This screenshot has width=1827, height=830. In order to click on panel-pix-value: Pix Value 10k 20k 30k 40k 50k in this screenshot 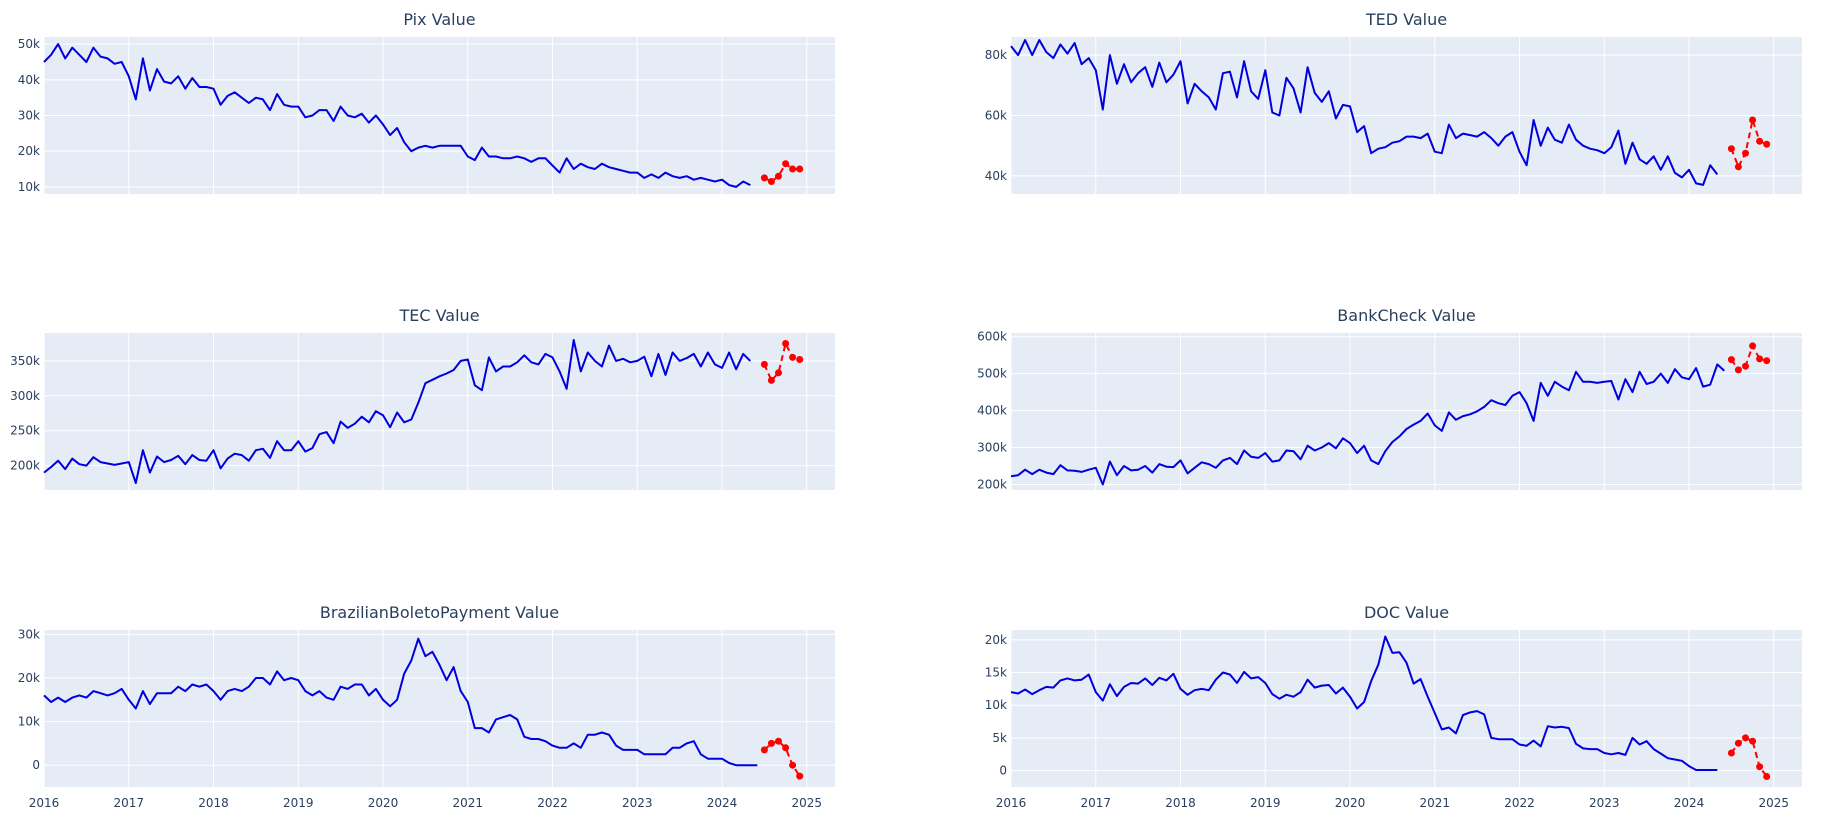, I will do `click(426, 102)`.